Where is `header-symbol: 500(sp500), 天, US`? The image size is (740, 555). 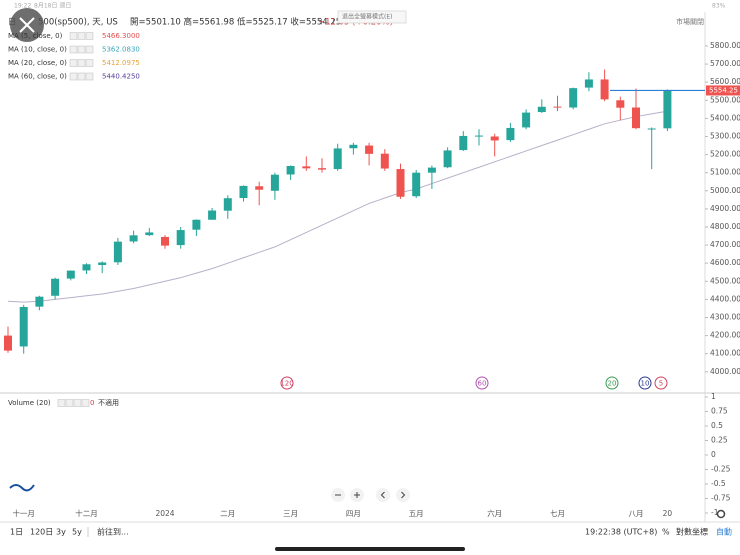 header-symbol: 500(sp500), 天, US is located at coordinates (78, 23).